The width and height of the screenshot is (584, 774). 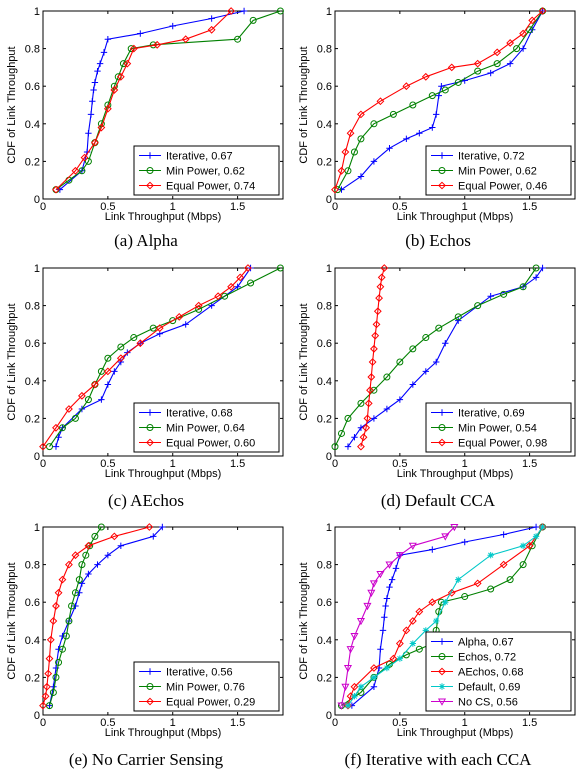 What do you see at coordinates (145, 500) in the screenshot?
I see `caption-c: (c) AEchos` at bounding box center [145, 500].